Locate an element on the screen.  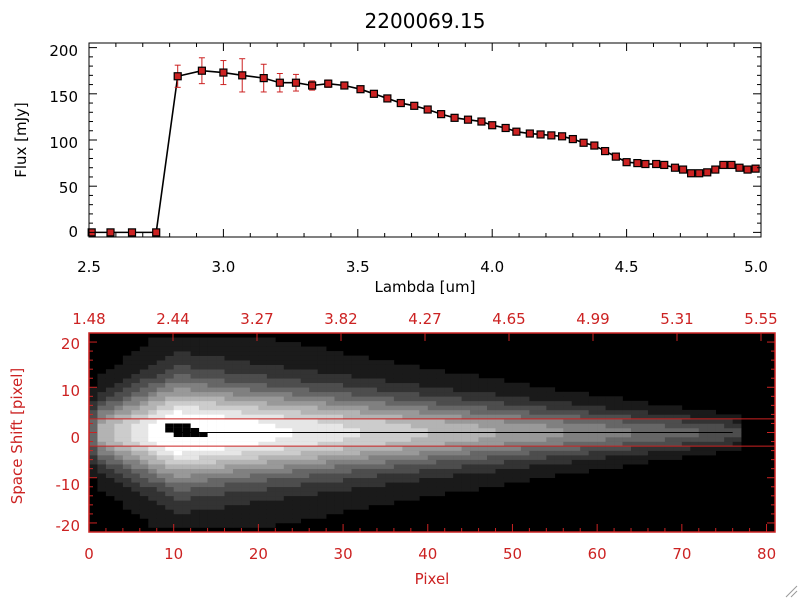
top-tick-label: 3.82 is located at coordinates (340, 319).